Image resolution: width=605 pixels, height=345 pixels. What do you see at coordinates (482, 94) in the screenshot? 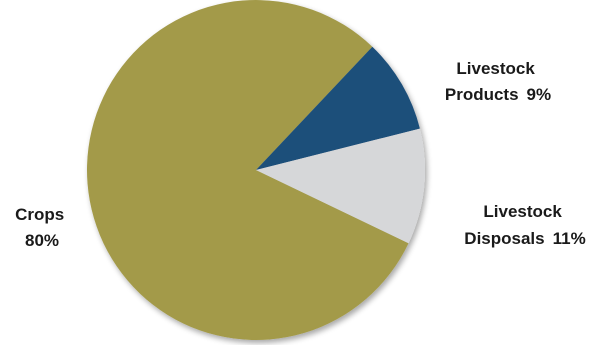
I see `label-products-name: Products` at bounding box center [482, 94].